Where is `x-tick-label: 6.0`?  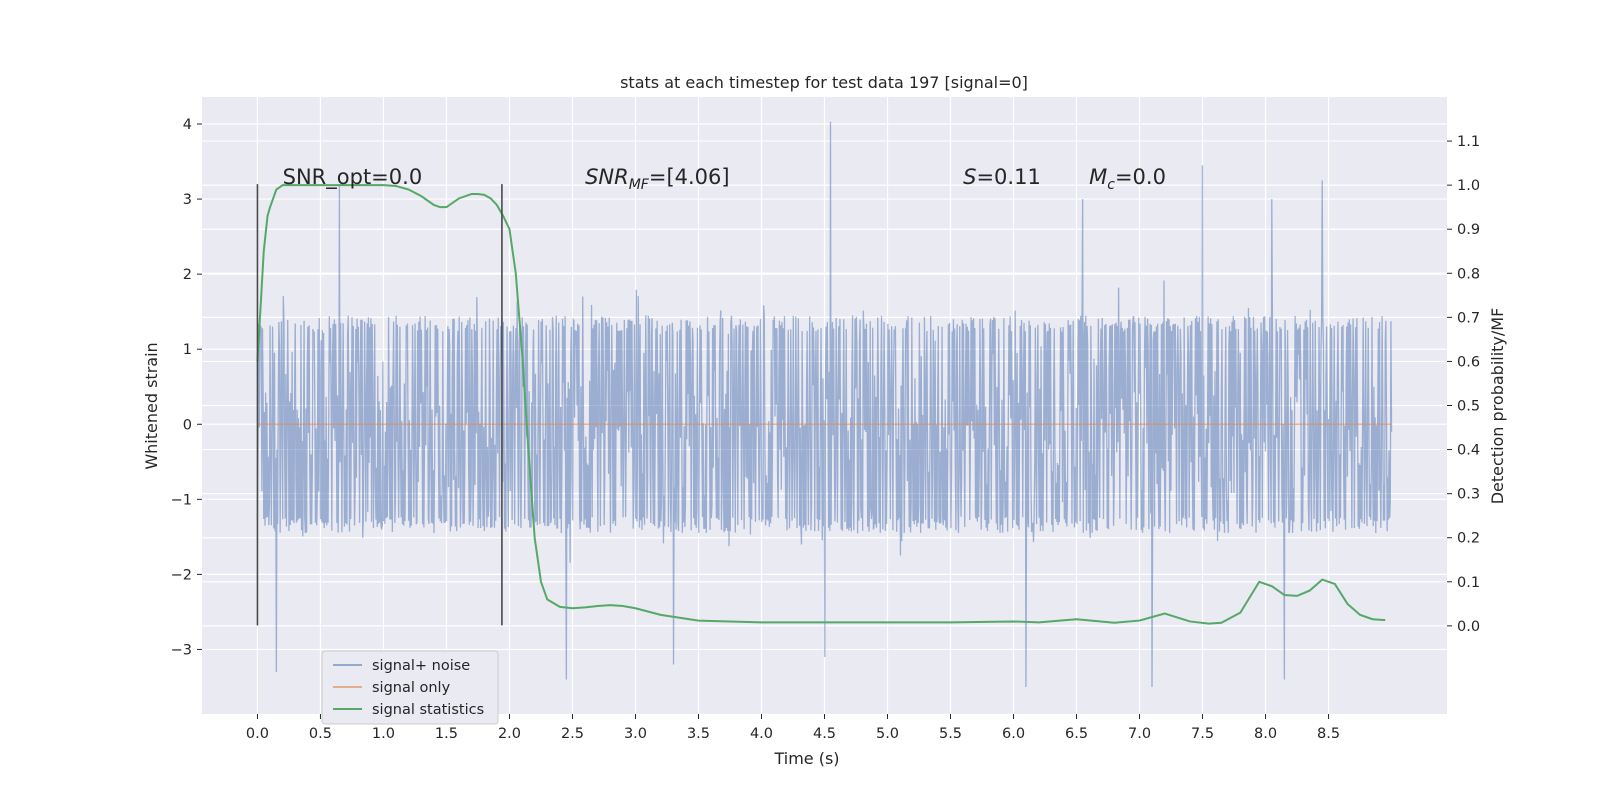
x-tick-label: 6.0 is located at coordinates (1013, 734).